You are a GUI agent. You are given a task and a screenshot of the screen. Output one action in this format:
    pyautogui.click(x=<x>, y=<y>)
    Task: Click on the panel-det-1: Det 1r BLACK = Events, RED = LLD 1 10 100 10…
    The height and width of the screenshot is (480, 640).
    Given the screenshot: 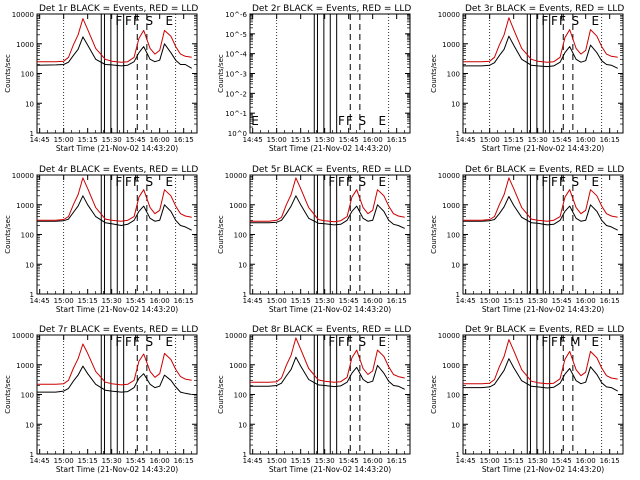 What is the action you would take?
    pyautogui.click(x=101, y=78)
    